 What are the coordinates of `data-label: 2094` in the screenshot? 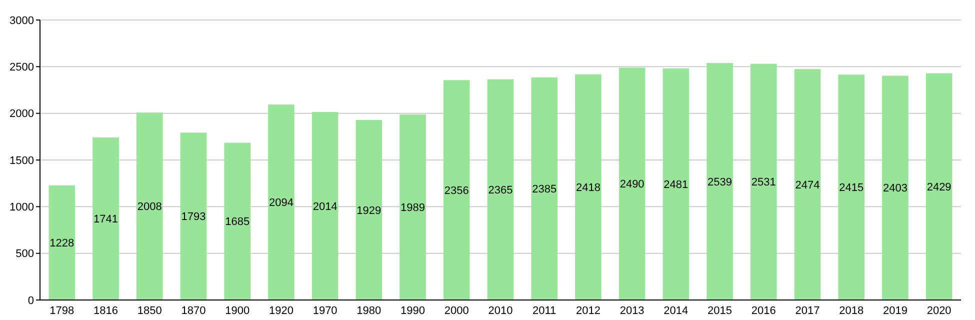 It's located at (281, 203).